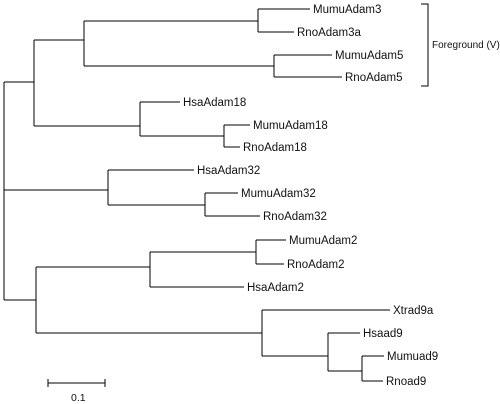 The width and height of the screenshot is (500, 404). What do you see at coordinates (214, 103) in the screenshot?
I see `tip-label: HsaAdam18` at bounding box center [214, 103].